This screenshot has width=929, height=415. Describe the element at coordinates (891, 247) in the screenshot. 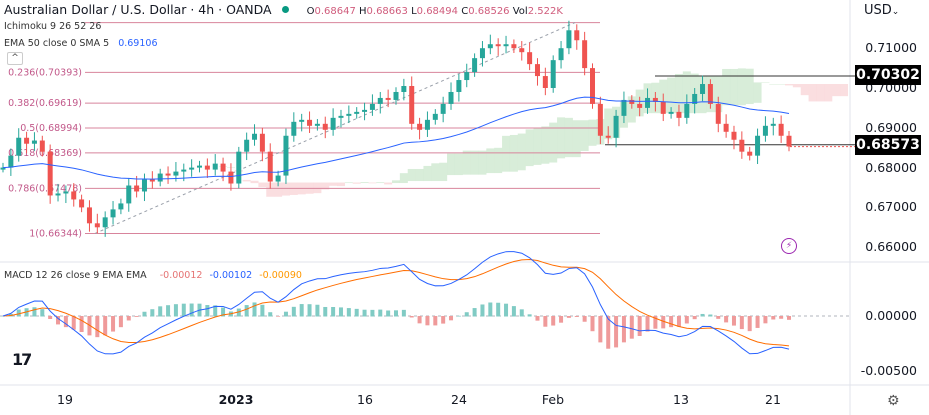

I see `price-tick: 0.66000` at that location.